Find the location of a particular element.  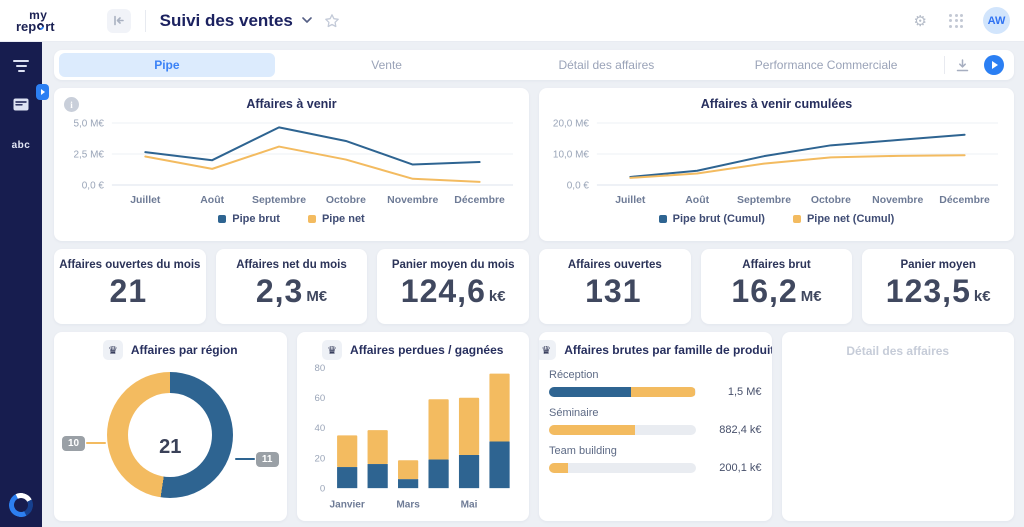

kpi-value: 123,5 is located at coordinates (928, 291).